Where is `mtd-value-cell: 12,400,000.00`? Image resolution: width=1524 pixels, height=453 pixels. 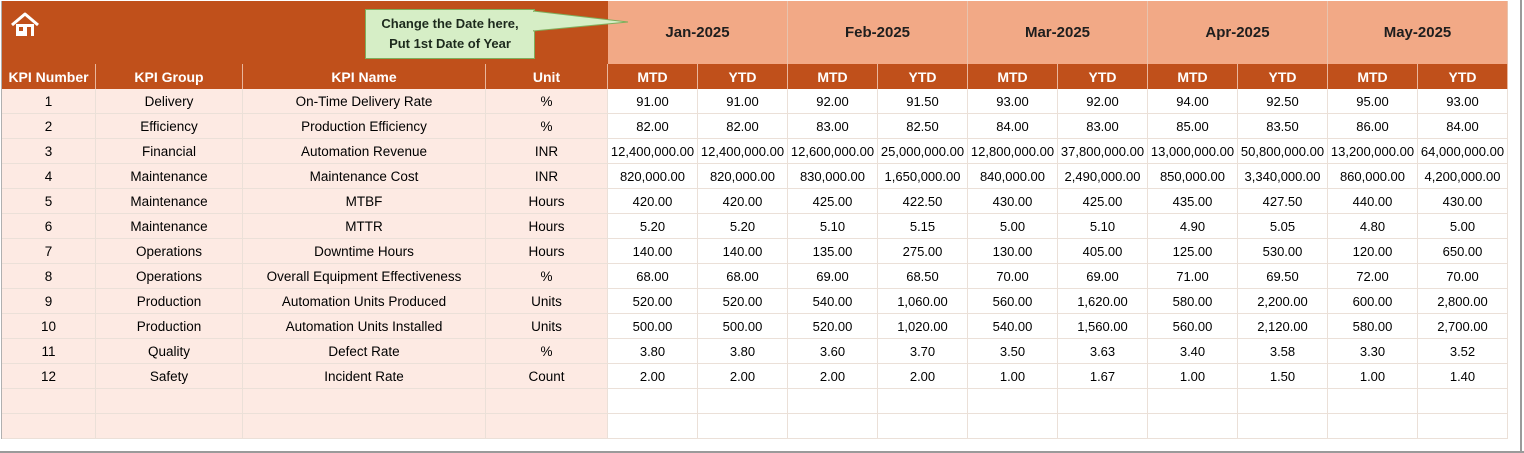
mtd-value-cell: 12,400,000.00 is located at coordinates (653, 151).